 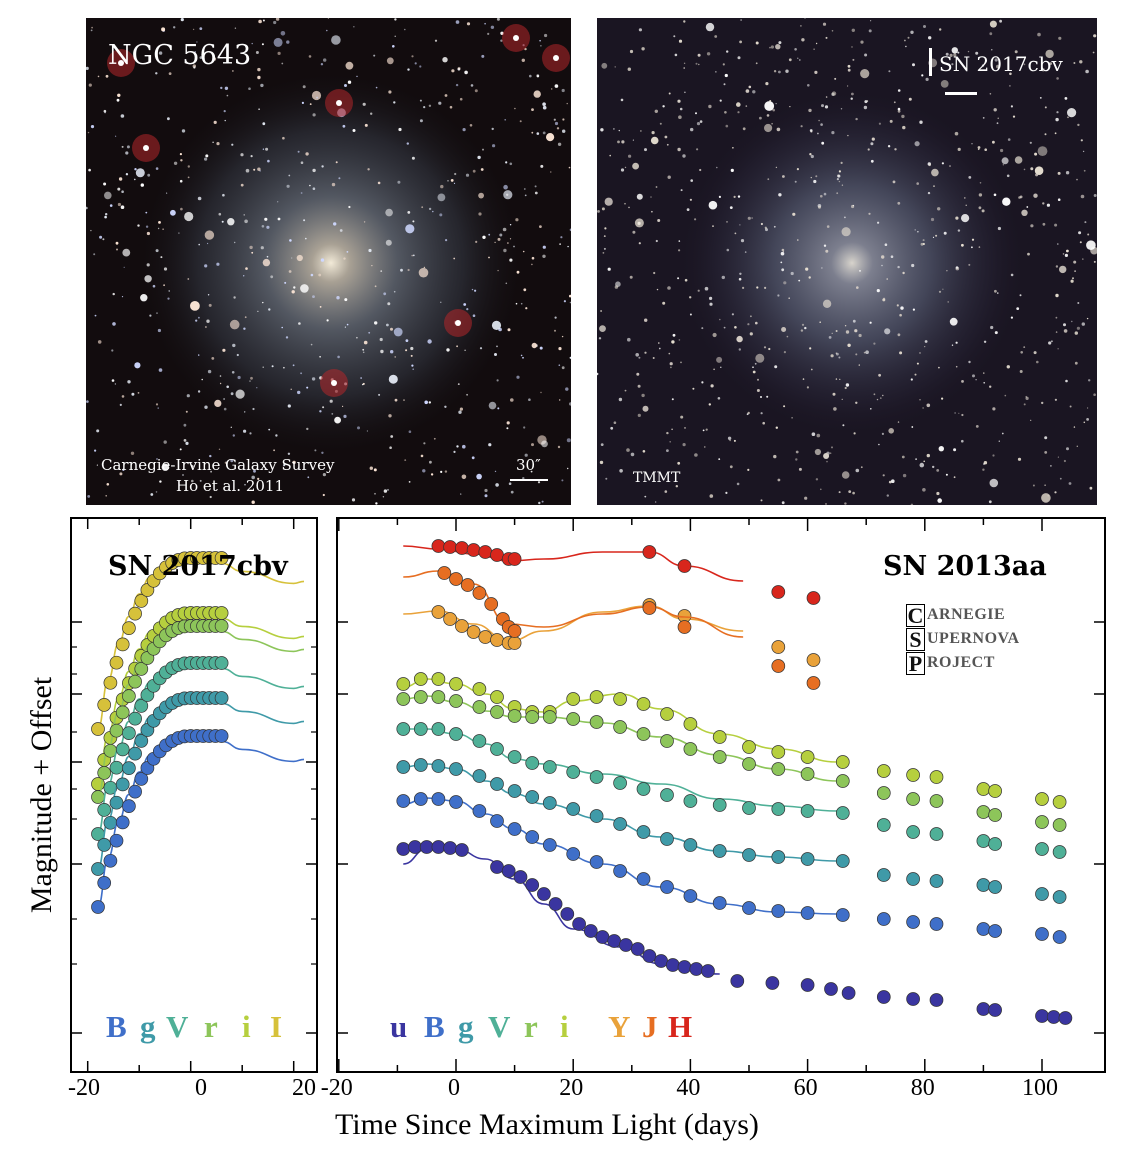 What do you see at coordinates (438, 847) in the screenshot?
I see `data-point-u` at bounding box center [438, 847].